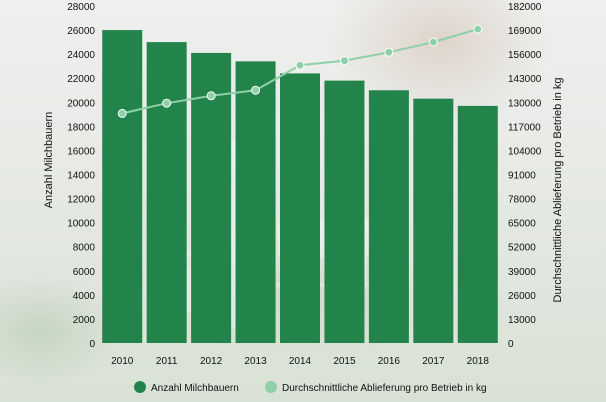 The image size is (606, 402). What do you see at coordinates (81, 200) in the screenshot?
I see `y-tick-label: 12000` at bounding box center [81, 200].